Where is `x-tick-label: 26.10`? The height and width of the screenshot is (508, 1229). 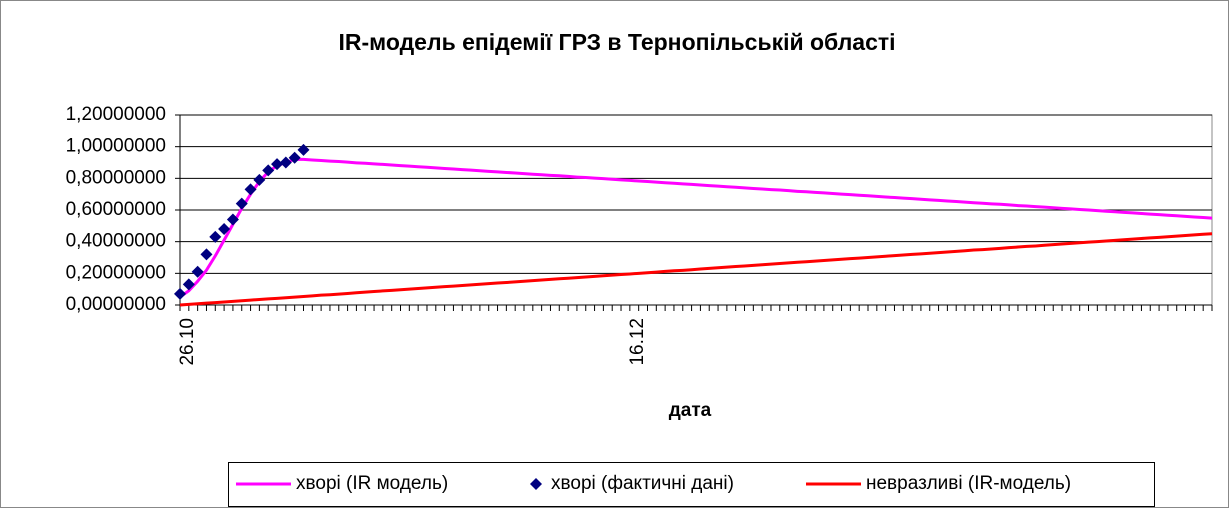
x-tick-label: 26.10 is located at coordinates (187, 342).